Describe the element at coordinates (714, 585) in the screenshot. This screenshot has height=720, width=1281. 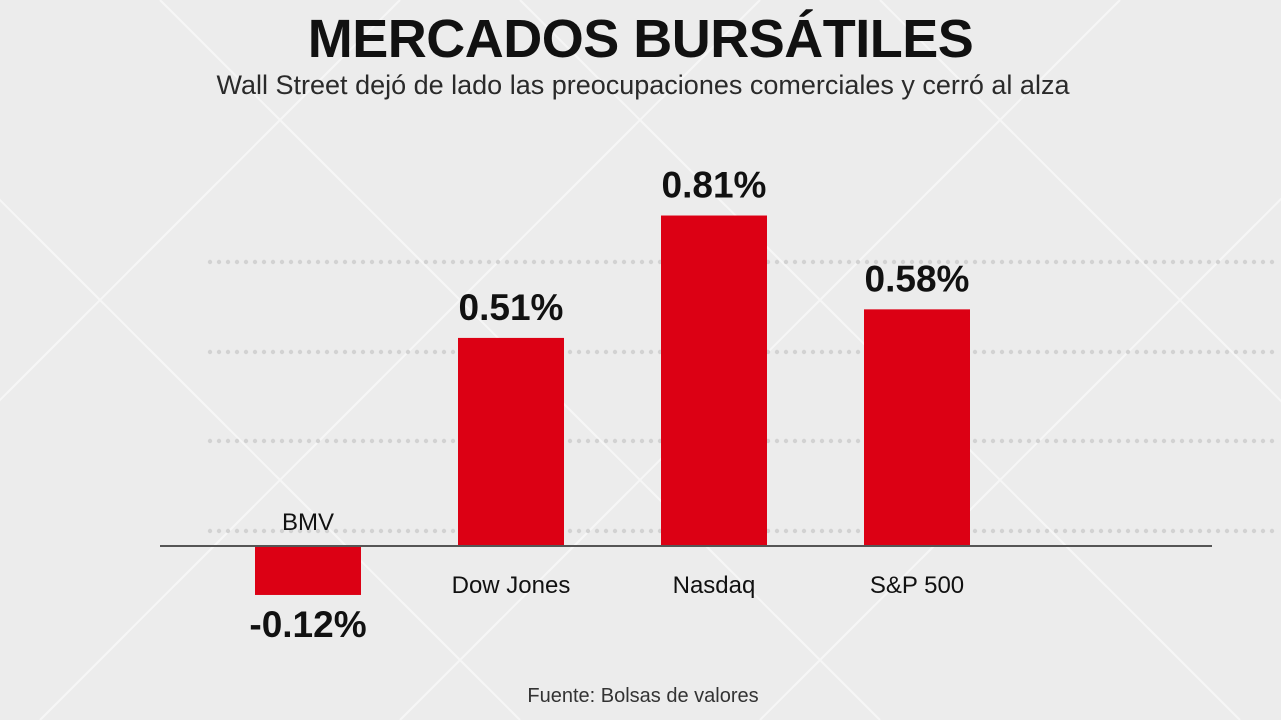
I see `category-label-nasdaq: Nasdaq` at that location.